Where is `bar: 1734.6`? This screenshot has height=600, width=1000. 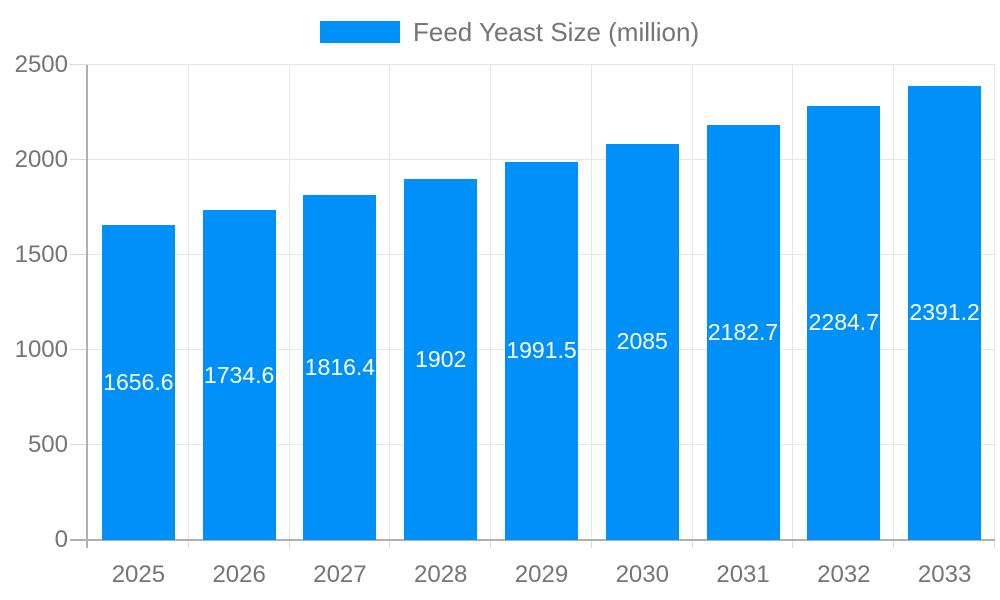
bar: 1734.6 is located at coordinates (239, 375).